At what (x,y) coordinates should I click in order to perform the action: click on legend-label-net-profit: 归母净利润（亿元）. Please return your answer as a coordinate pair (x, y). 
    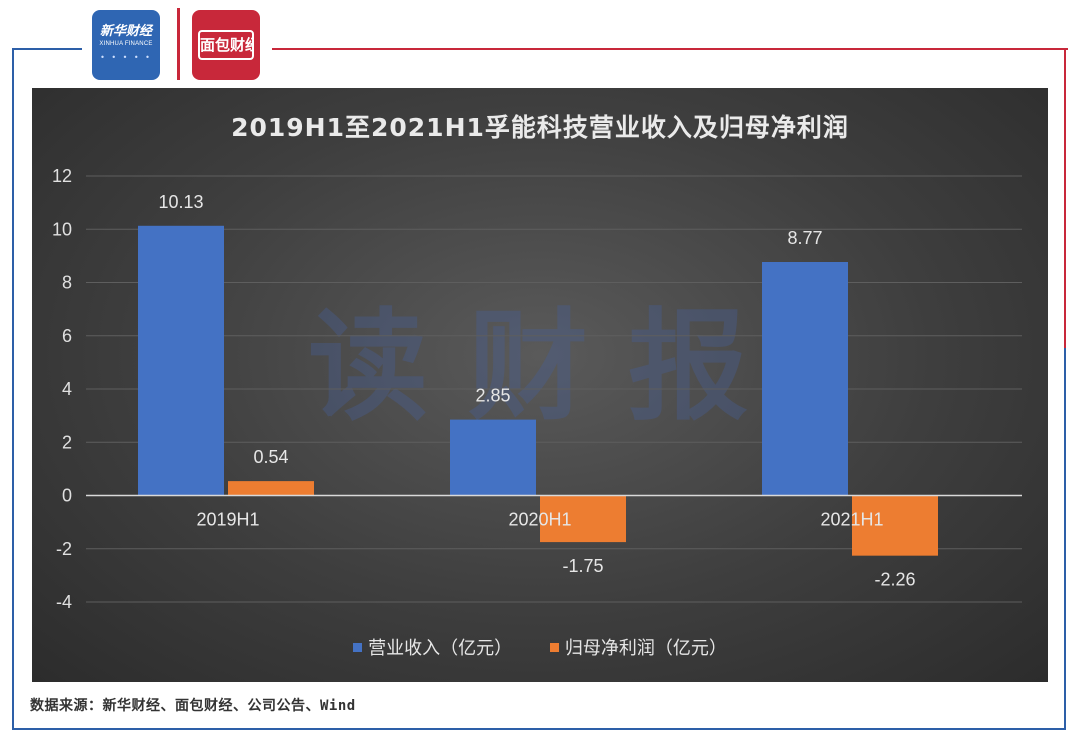
    Looking at the image, I should click on (645, 648).